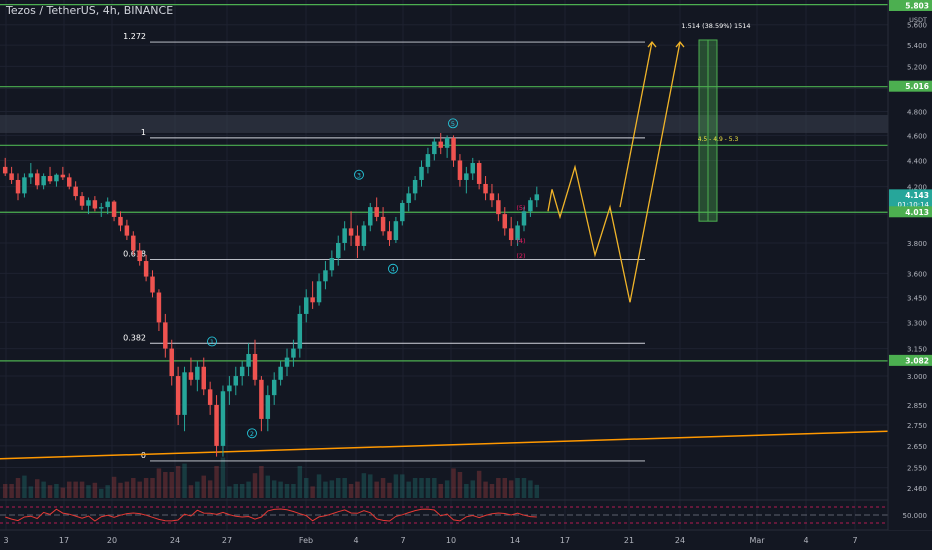 The height and width of the screenshot is (550, 932). Describe the element at coordinates (917, 195) in the screenshot. I see `price-tag-label: 4.143` at that location.